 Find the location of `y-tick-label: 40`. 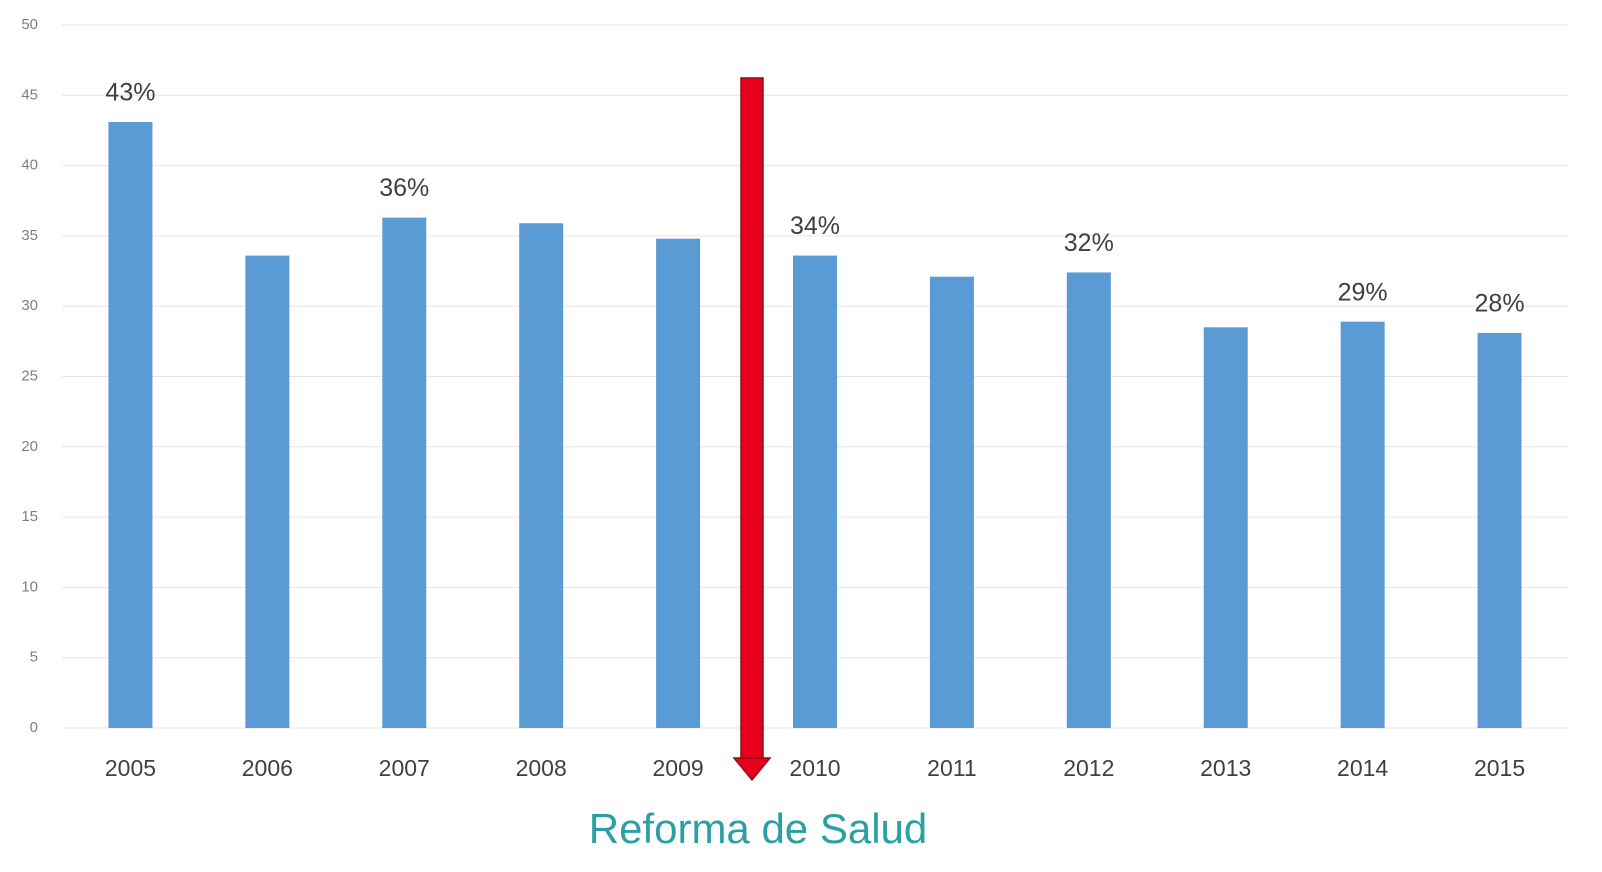

y-tick-label: 40 is located at coordinates (29, 165).